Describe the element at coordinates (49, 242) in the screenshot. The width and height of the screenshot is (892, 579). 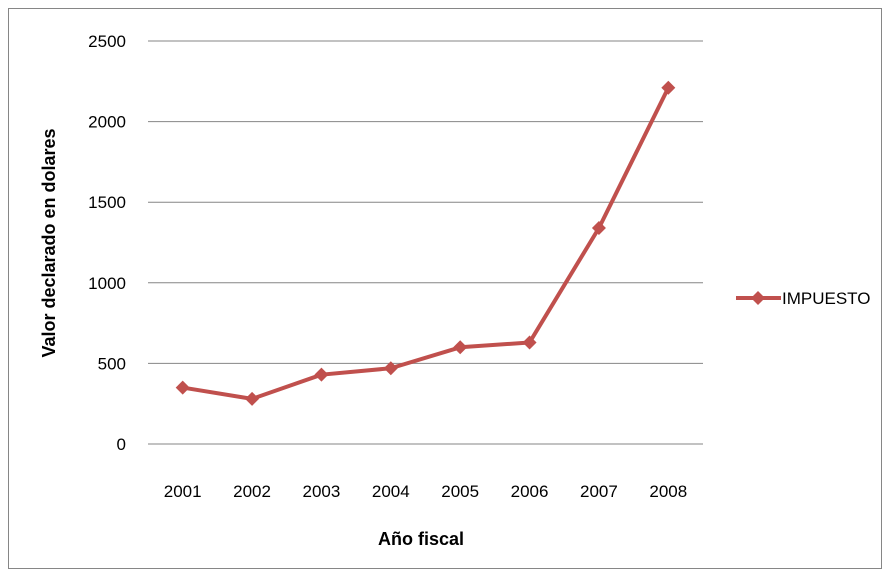
I see `y-axis-title: Valor declarado en dolares` at that location.